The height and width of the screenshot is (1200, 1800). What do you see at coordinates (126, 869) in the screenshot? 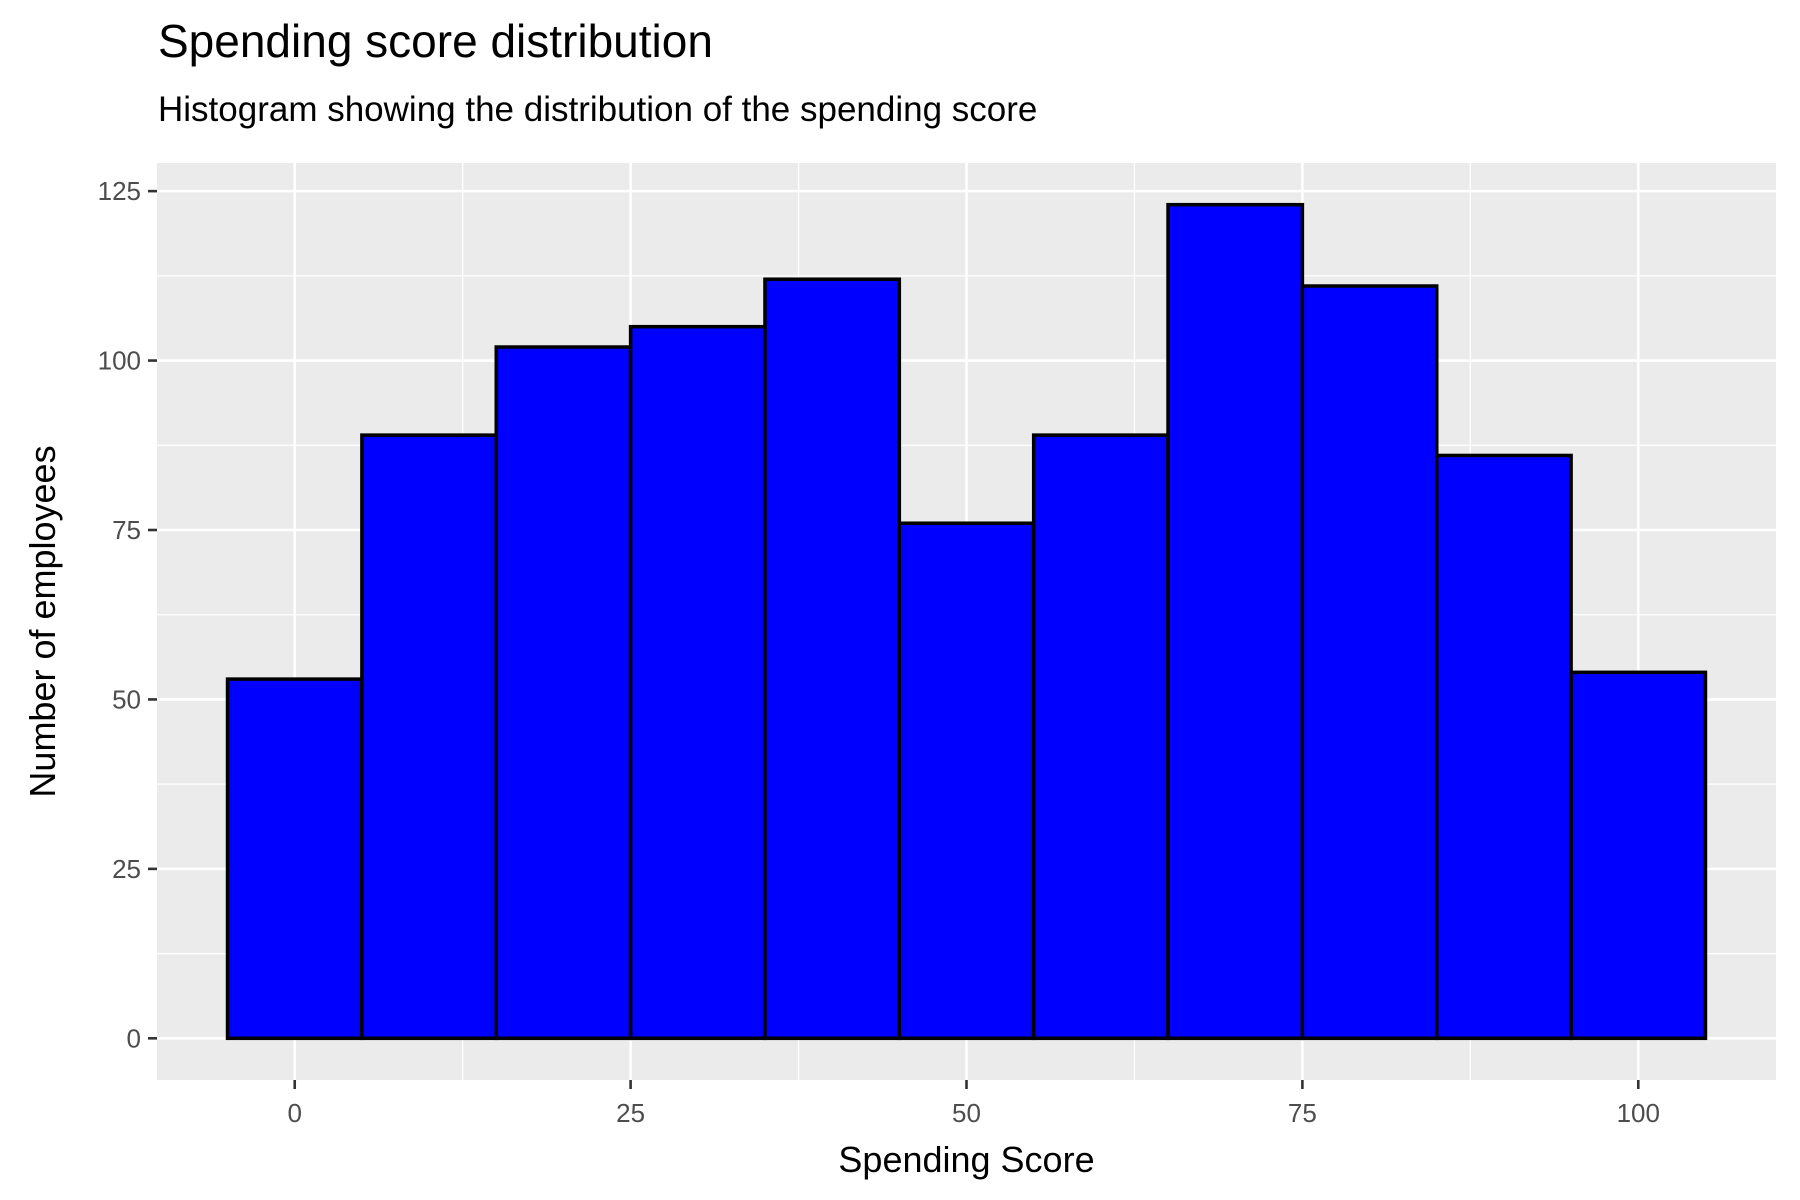
I see `y-tick-label: 25` at bounding box center [126, 869].